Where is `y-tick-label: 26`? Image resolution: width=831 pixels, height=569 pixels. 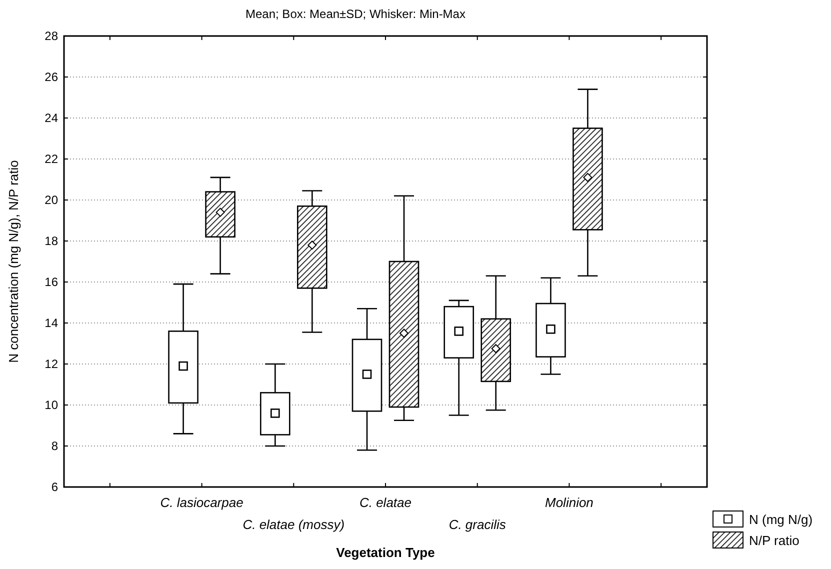 y-tick-label: 26 is located at coordinates (51, 77).